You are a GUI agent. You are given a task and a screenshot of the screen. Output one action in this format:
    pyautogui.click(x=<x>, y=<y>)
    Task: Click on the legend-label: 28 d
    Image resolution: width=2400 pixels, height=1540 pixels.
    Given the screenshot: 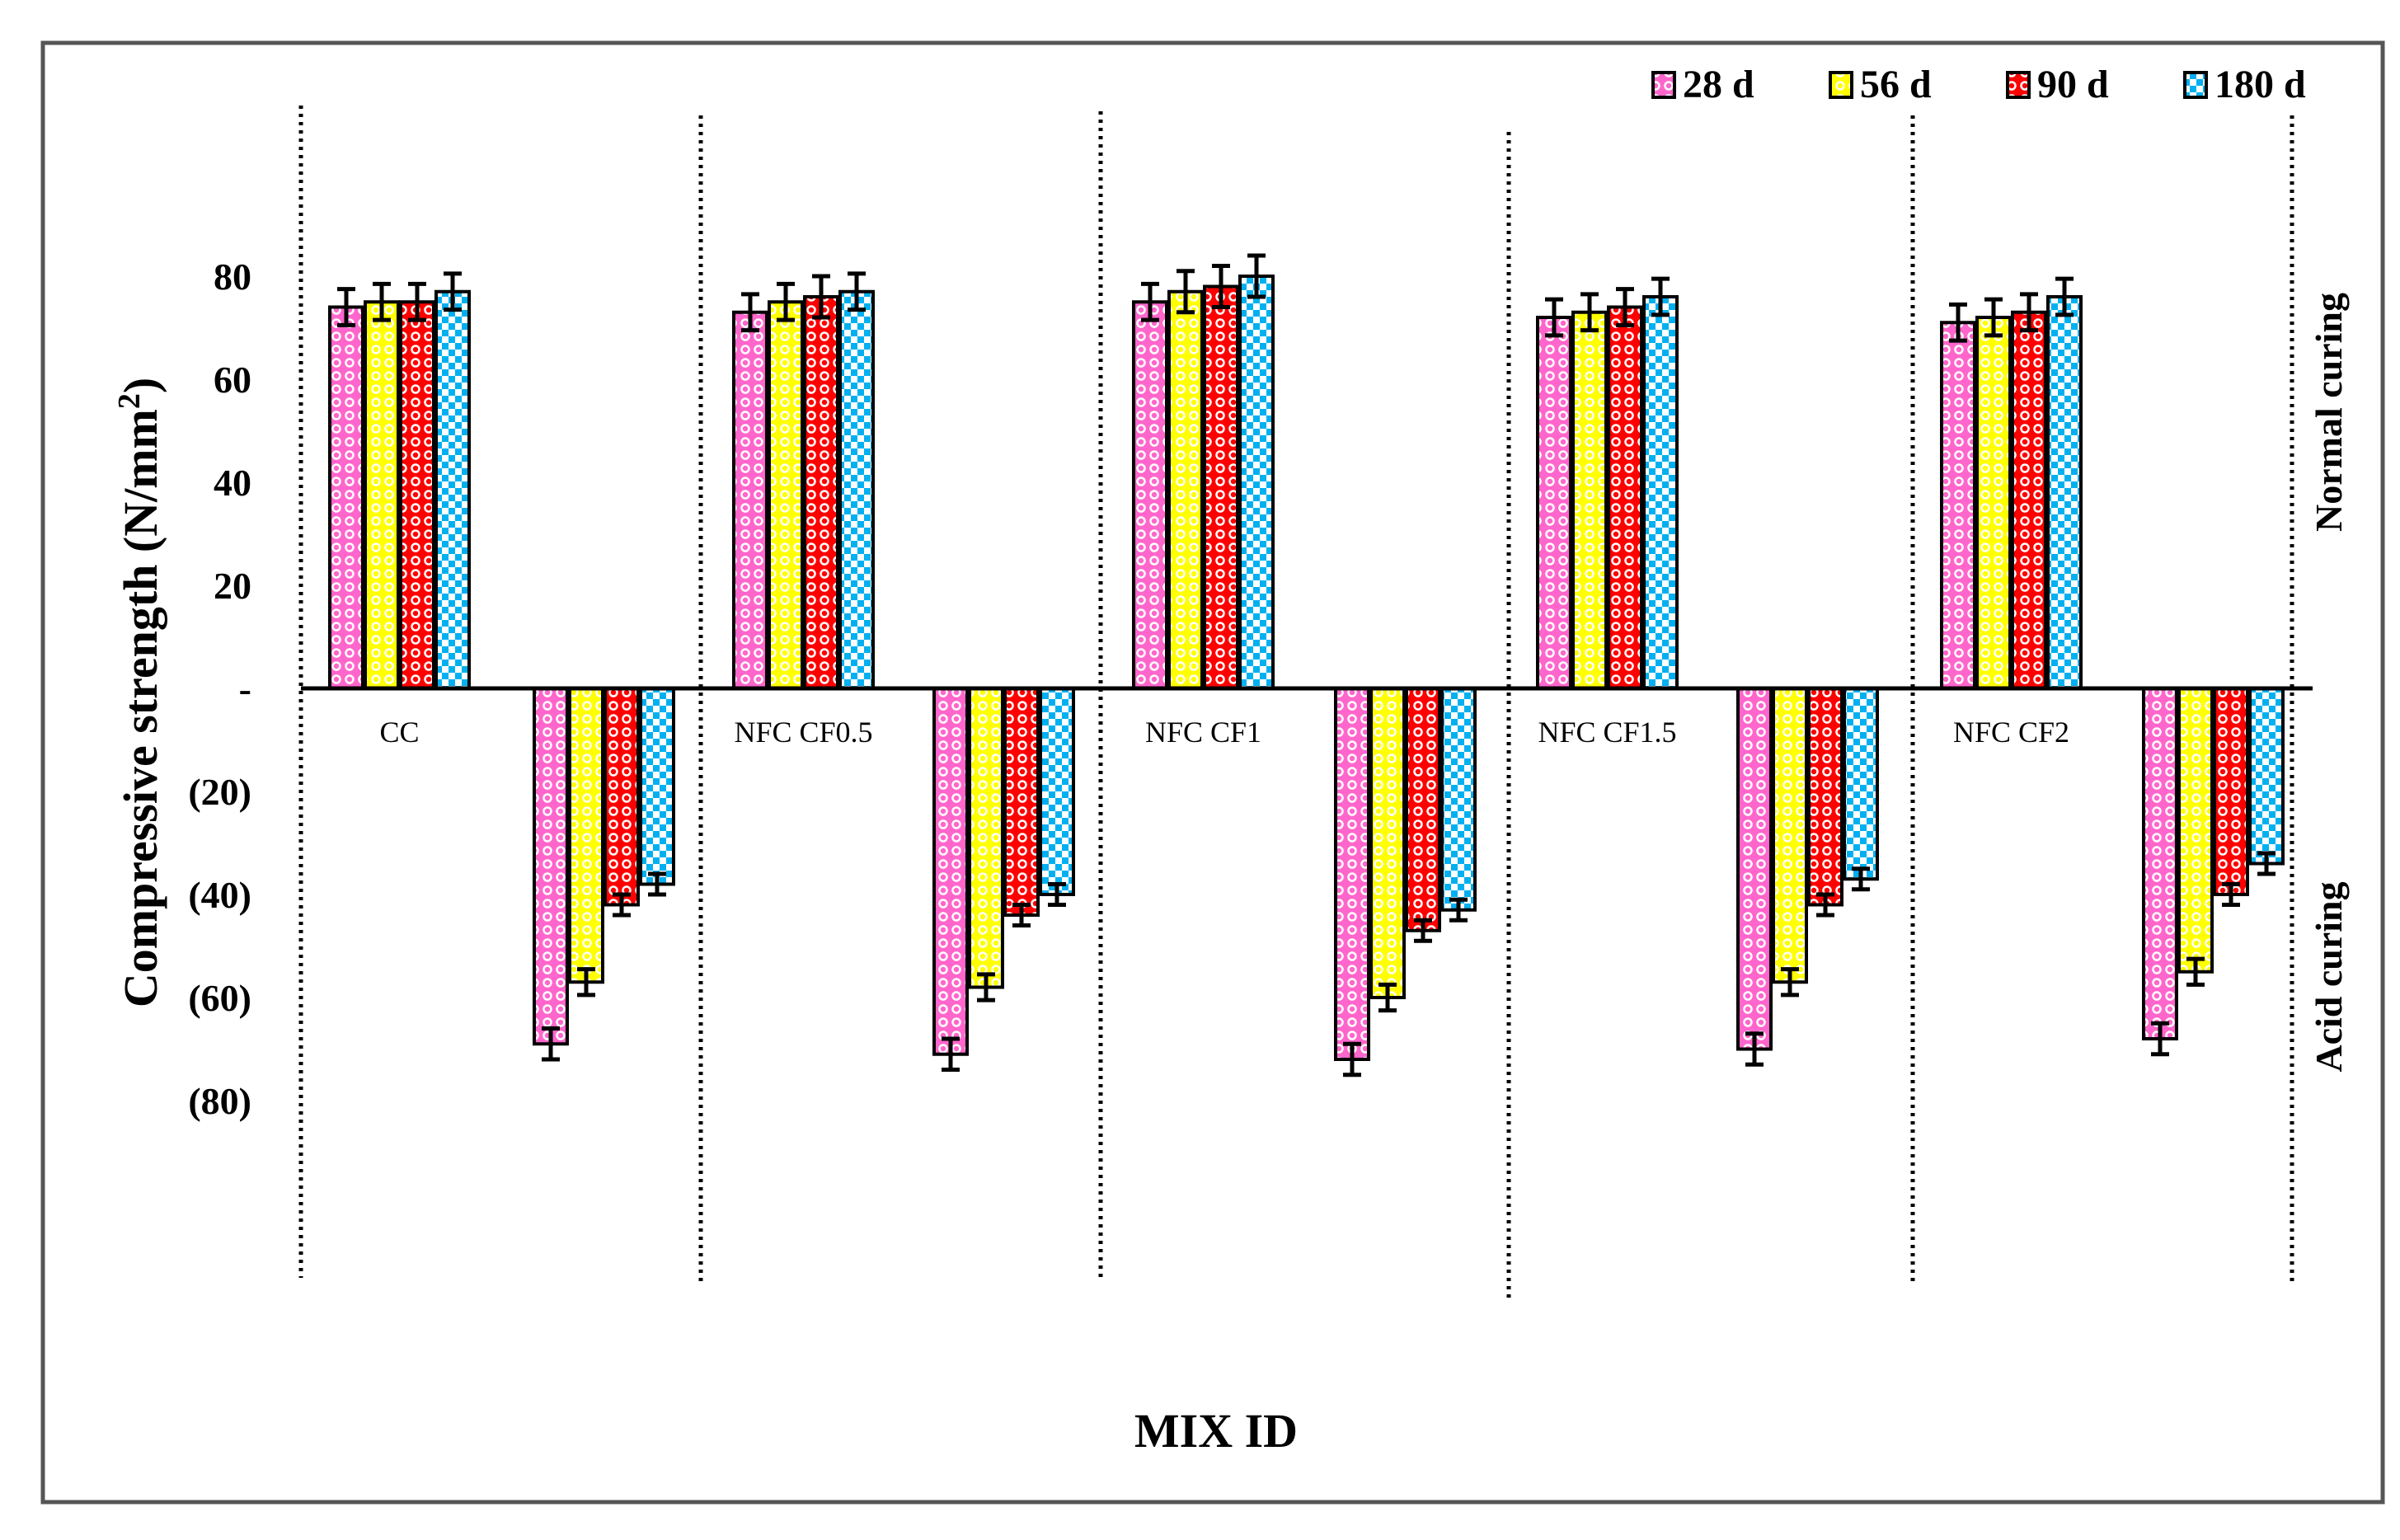 What is the action you would take?
    pyautogui.click(x=1718, y=84)
    